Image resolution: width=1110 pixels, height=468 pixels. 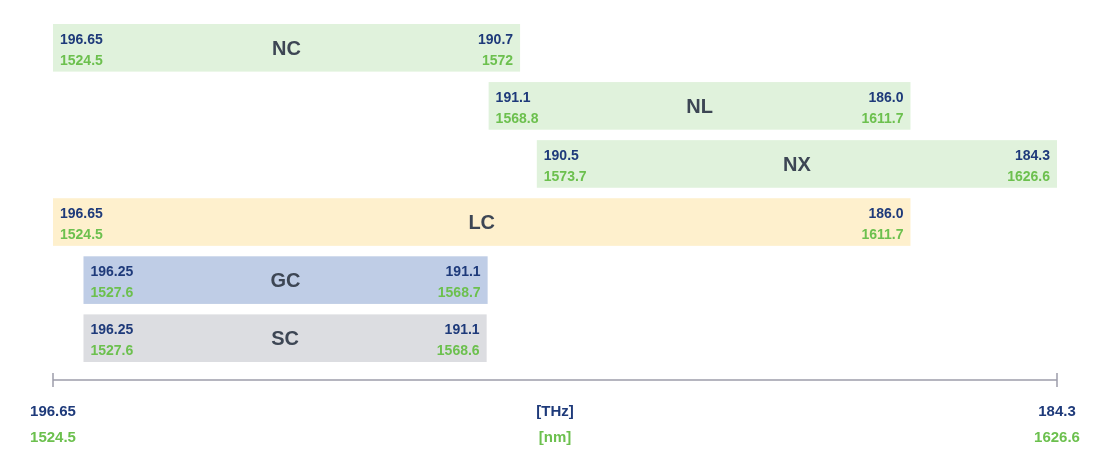 What do you see at coordinates (496, 39) in the screenshot?
I see `annotation: 190.7` at bounding box center [496, 39].